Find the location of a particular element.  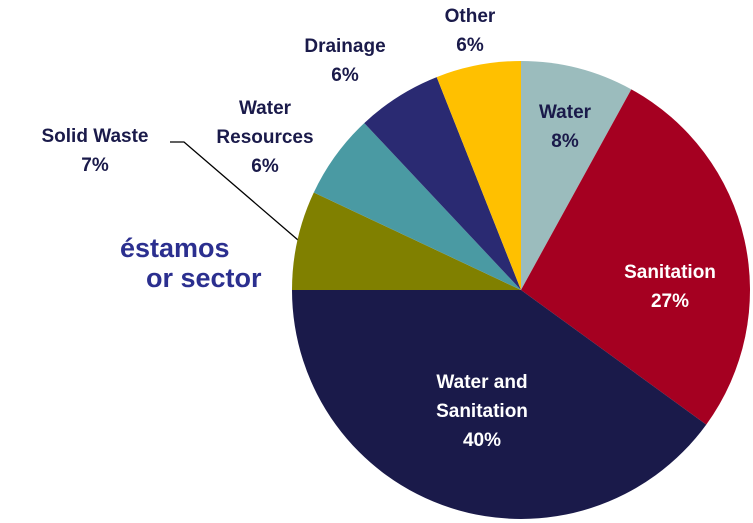

slice-label: Water and Sanitation 40% is located at coordinates (482, 411).